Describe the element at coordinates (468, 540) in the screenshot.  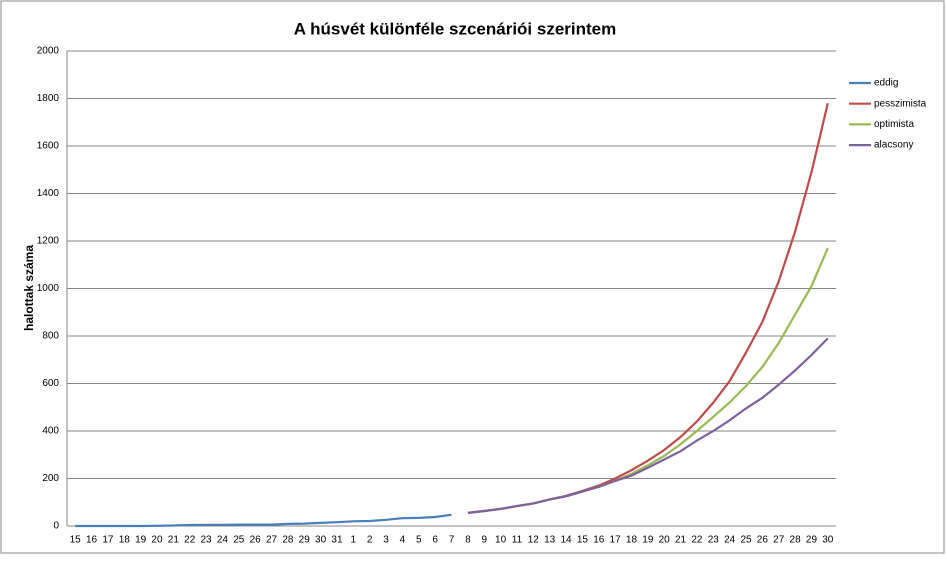
I see `x-tick-label: 8` at that location.